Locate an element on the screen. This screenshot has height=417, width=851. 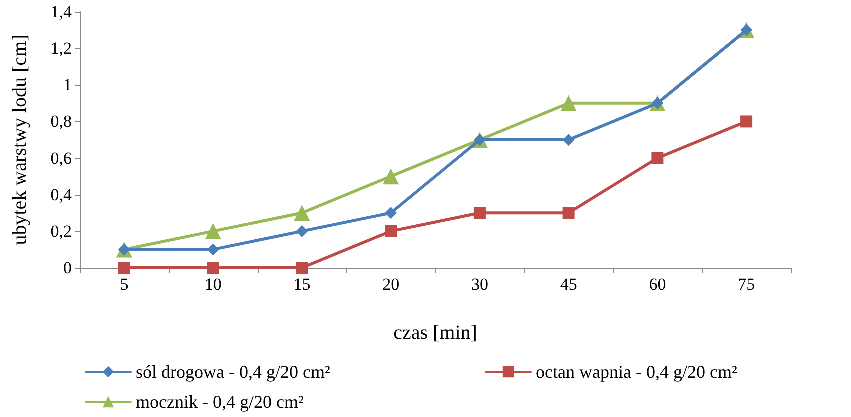
x-axis-title: czas [min] is located at coordinates (436, 333).